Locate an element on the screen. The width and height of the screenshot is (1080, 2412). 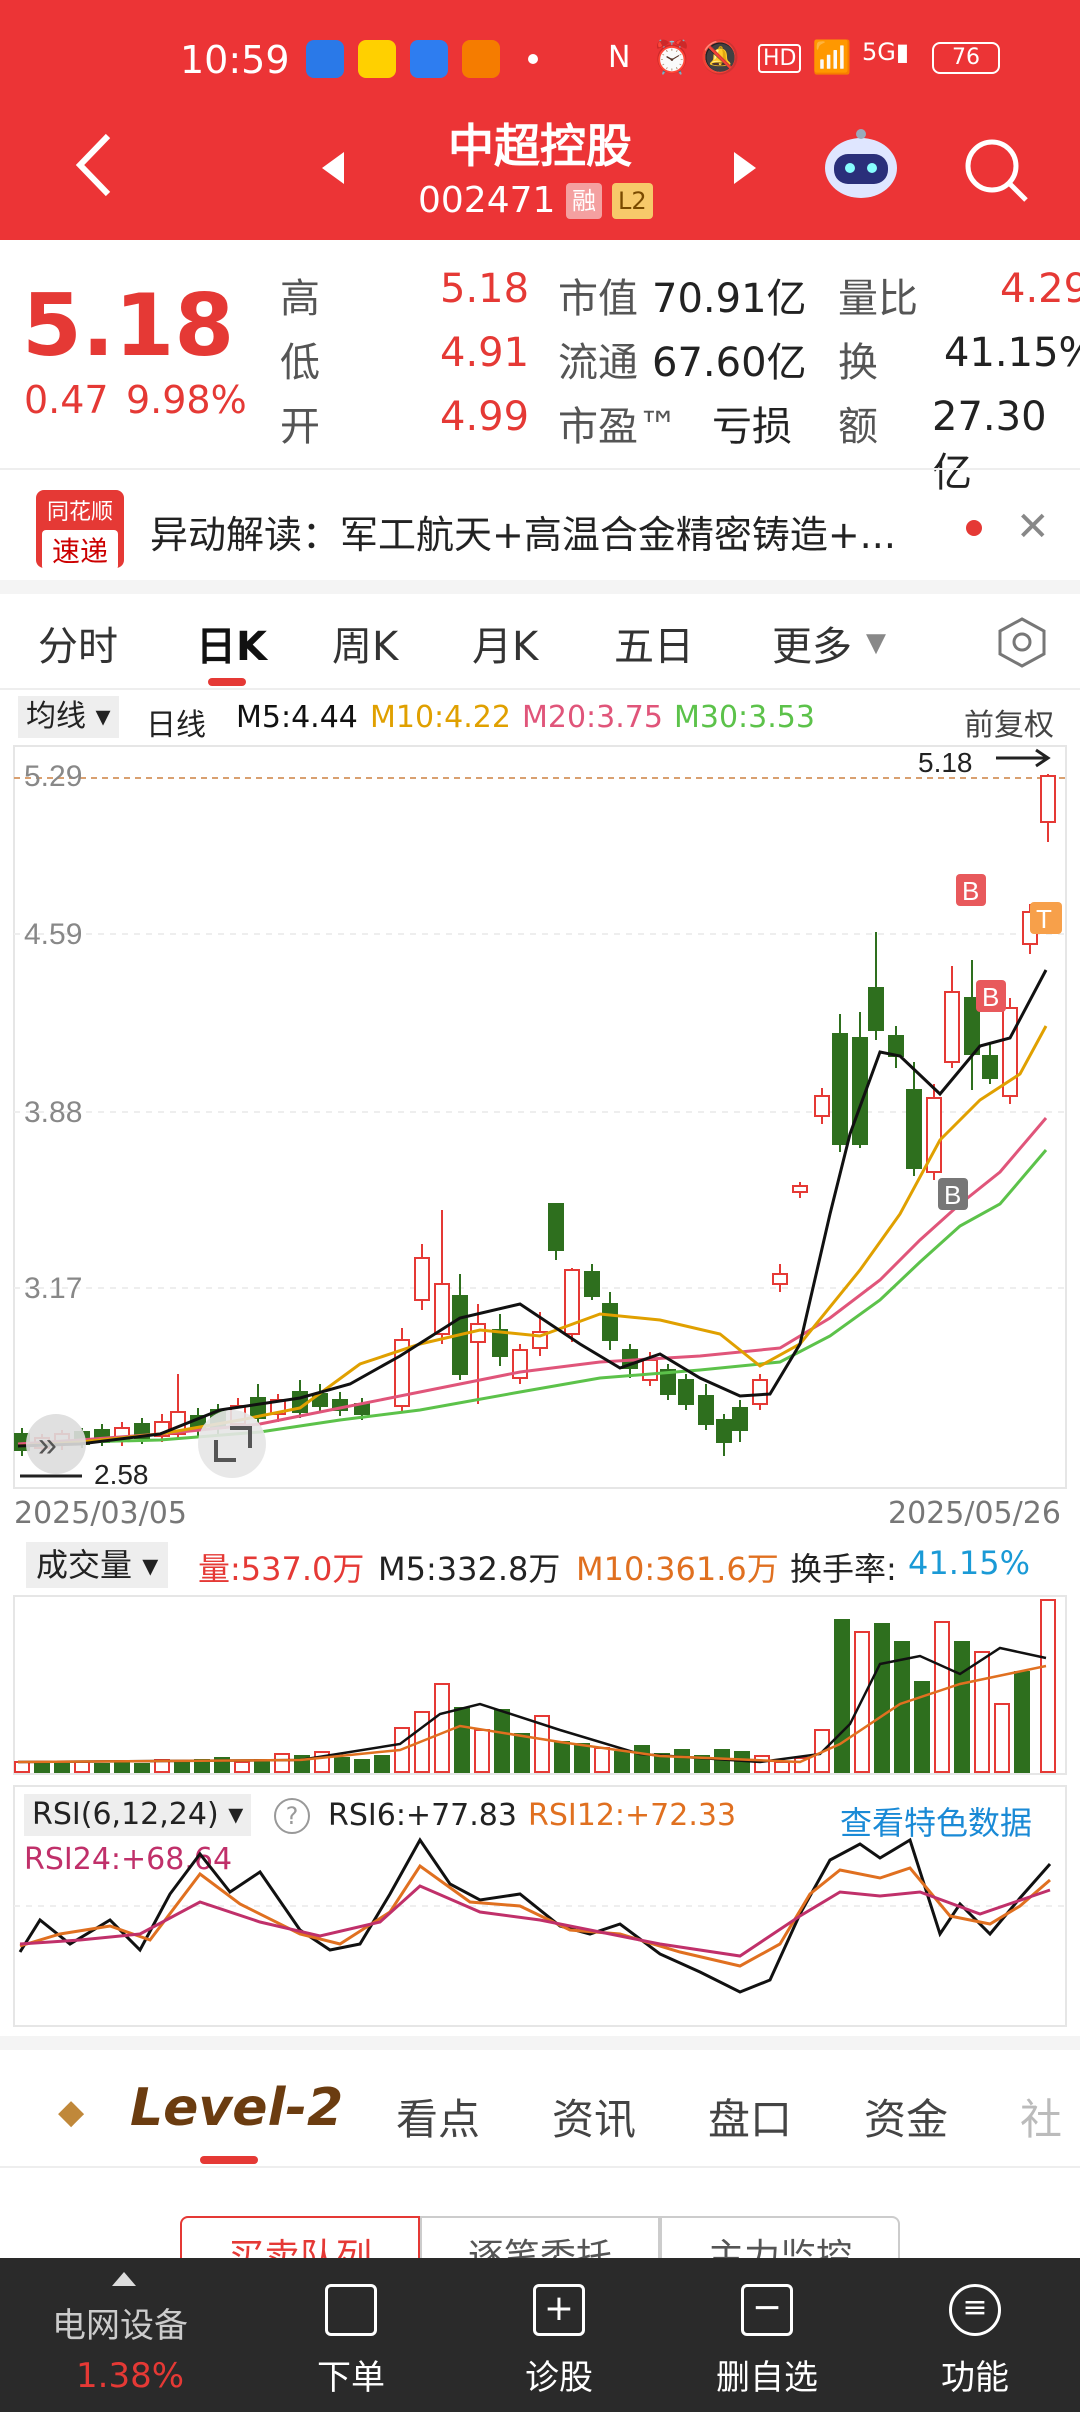
diagnose-icon: + is located at coordinates (559, 2310).